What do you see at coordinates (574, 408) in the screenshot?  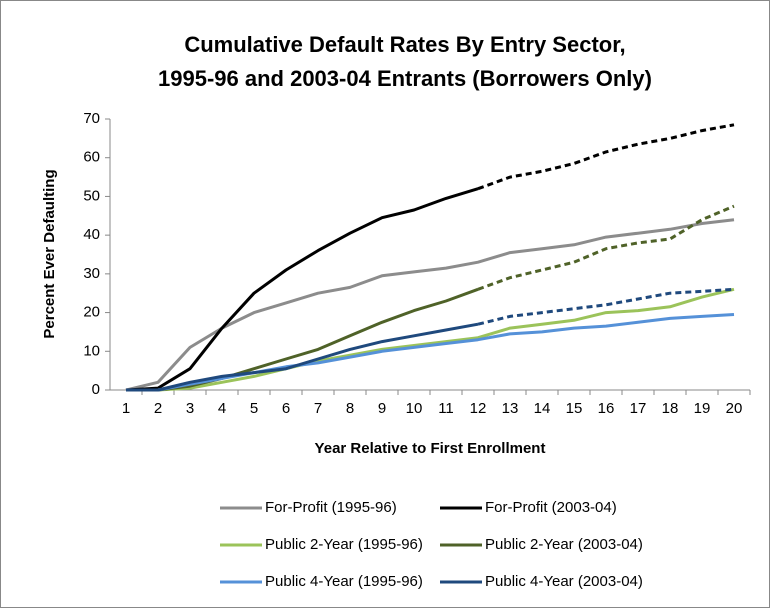 I see `x-tick-label: 15` at bounding box center [574, 408].